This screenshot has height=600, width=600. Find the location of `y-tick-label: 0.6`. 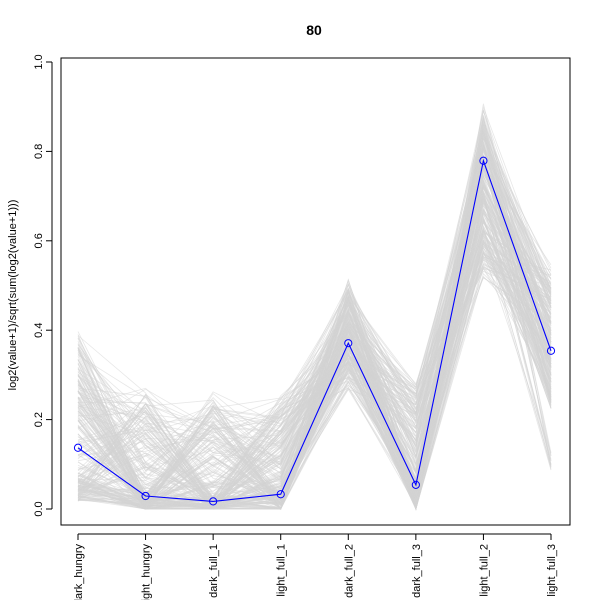

y-tick-label: 0.6 is located at coordinates (39, 240).